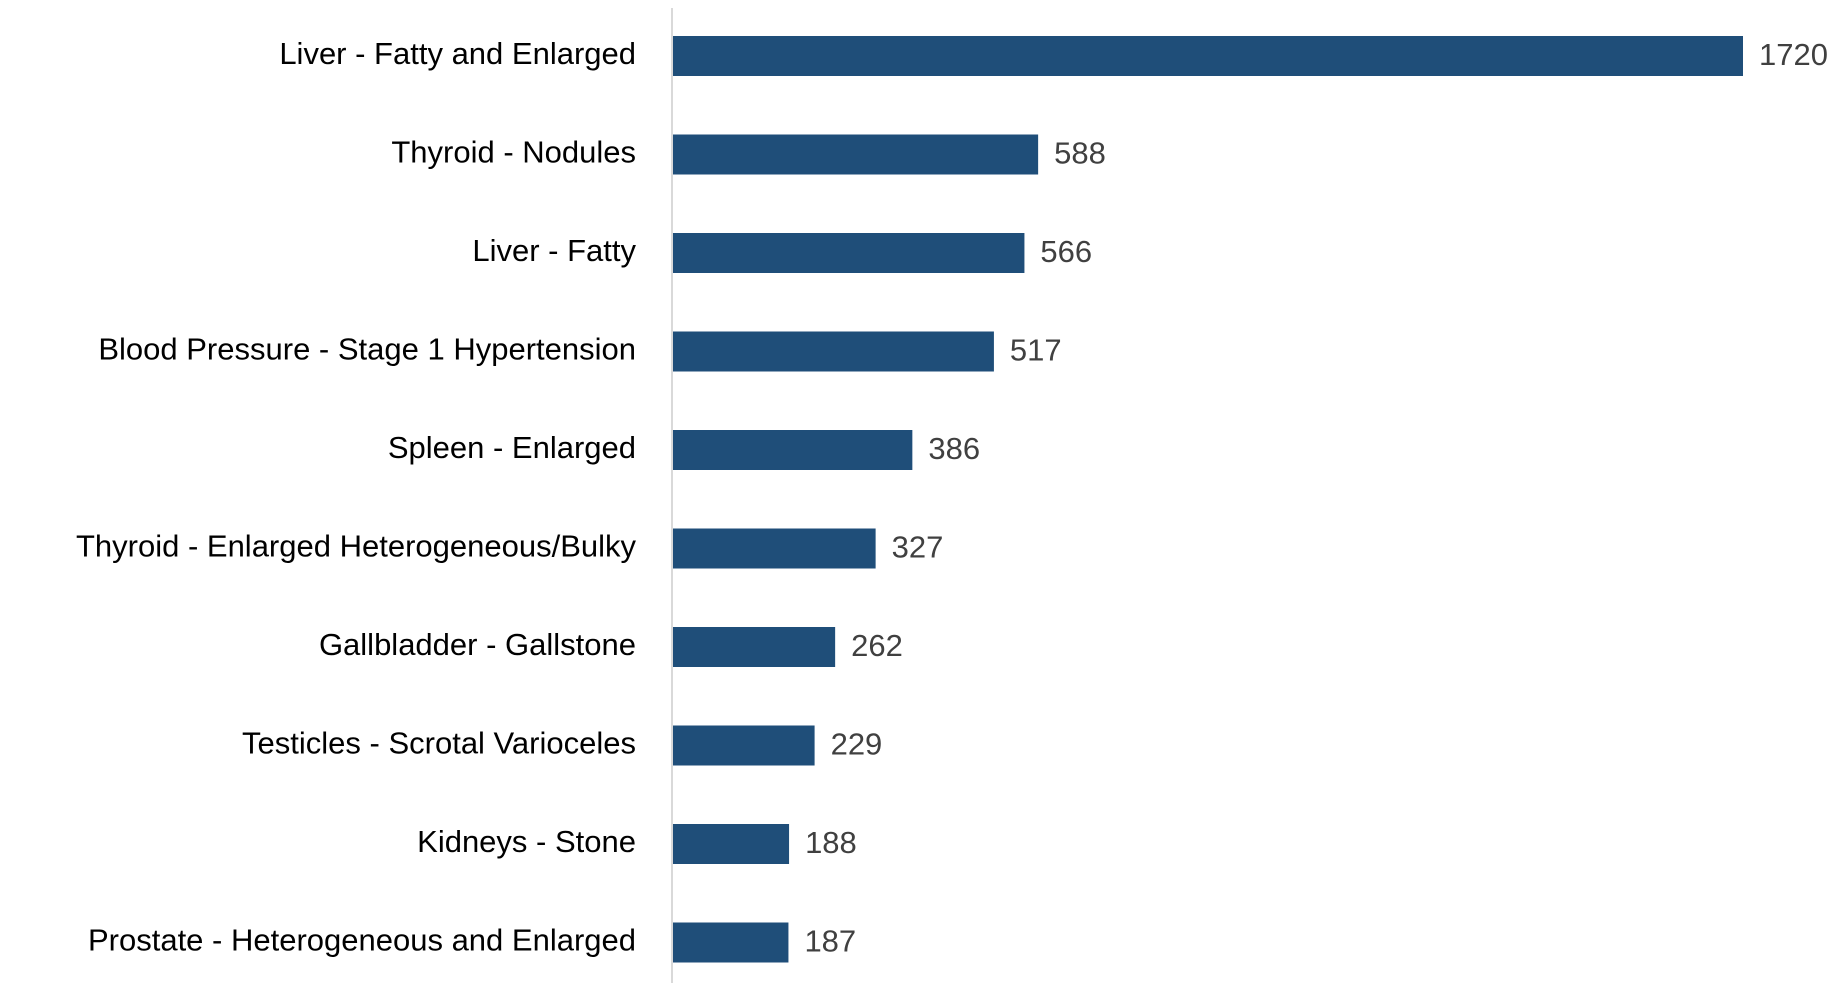  Describe the element at coordinates (830, 941) in the screenshot. I see `value-label: 187` at that location.